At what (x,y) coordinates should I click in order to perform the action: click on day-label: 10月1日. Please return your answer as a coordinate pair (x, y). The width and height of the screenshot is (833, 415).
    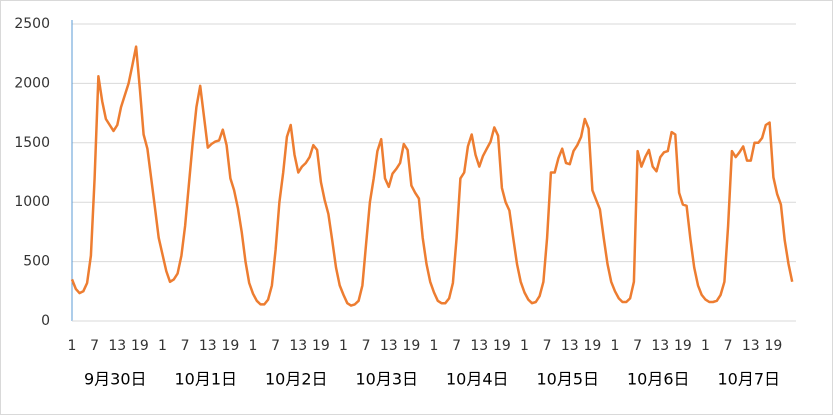
    Looking at the image, I should click on (205, 379).